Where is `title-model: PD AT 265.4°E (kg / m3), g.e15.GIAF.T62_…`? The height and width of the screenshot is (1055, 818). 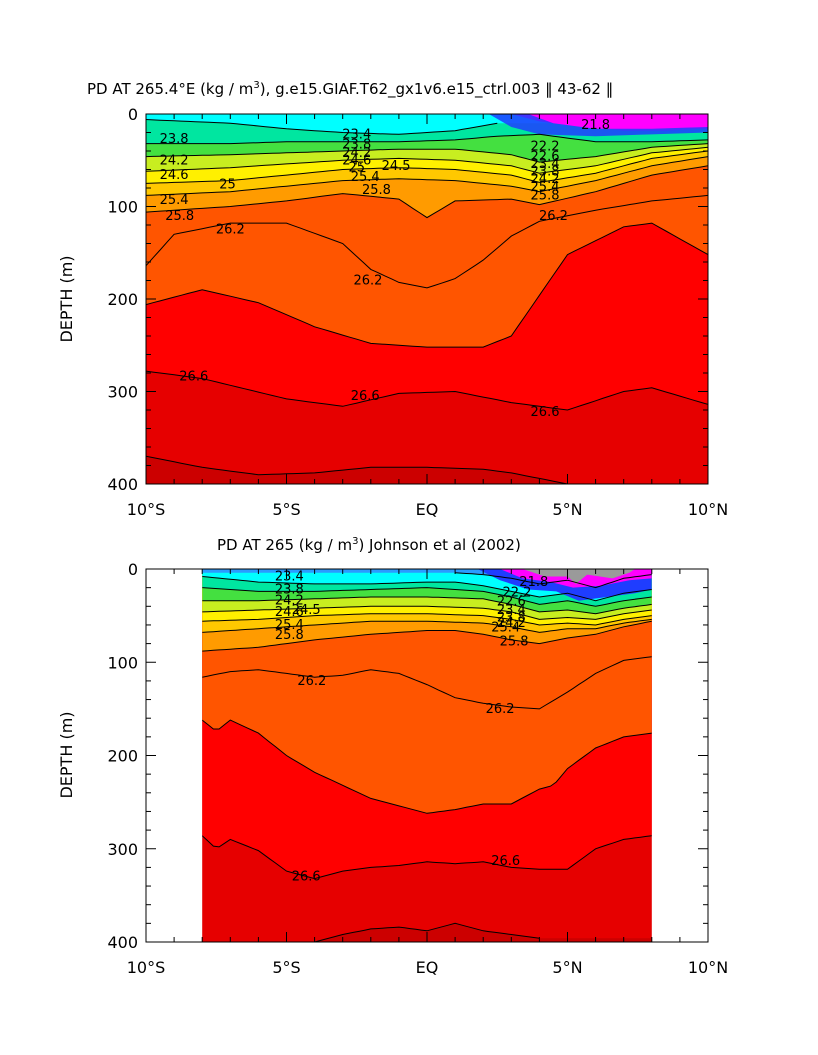 title-model: PD AT 265.4°E (kg / m3), g.e15.GIAF.T62_… is located at coordinates (350, 89).